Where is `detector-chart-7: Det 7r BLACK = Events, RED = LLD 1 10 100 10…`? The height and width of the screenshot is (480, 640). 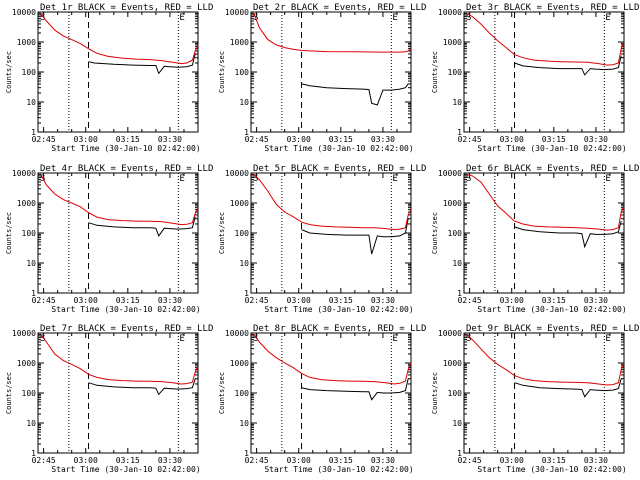
detector-chart-7: Det 7r BLACK = Events, RED = LLD 1 10 100 10… is located at coordinates (109, 399).